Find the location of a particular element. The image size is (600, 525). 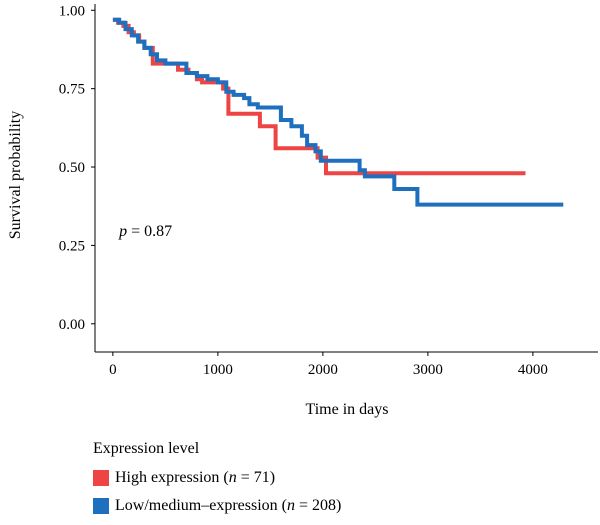

legend-label-low-n: n is located at coordinates (290, 505).